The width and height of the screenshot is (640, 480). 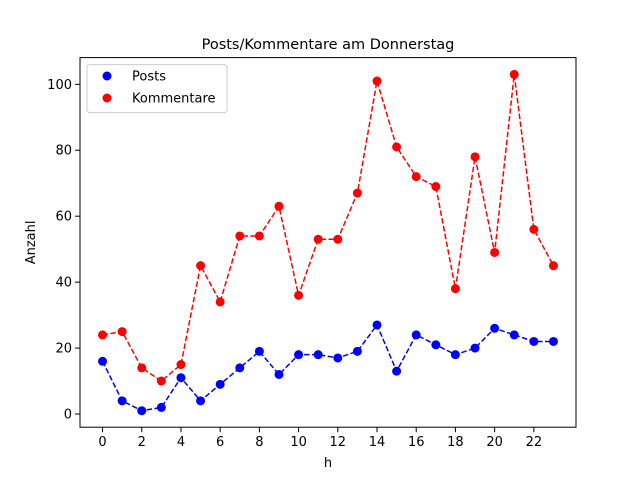 I want to click on x-tick-label: 10, so click(x=298, y=442).